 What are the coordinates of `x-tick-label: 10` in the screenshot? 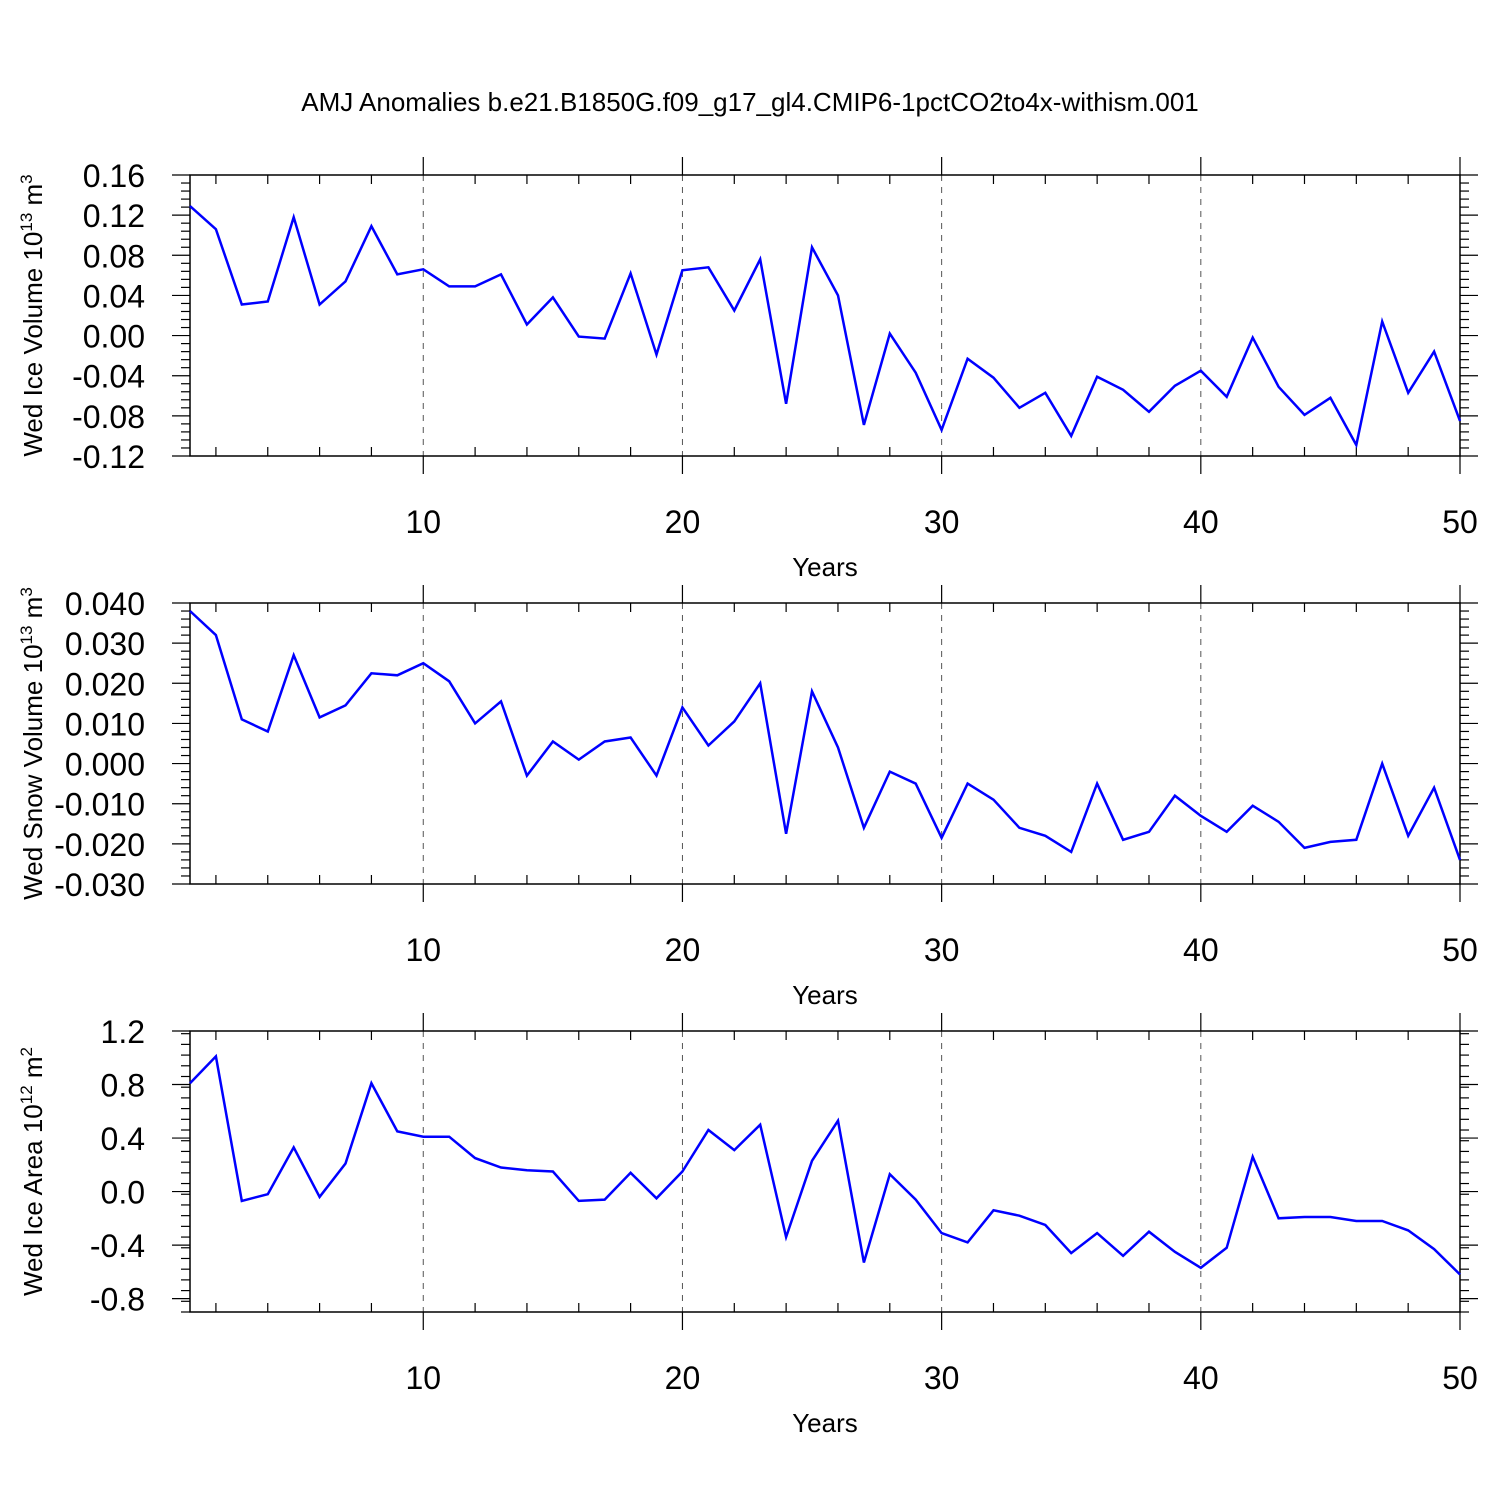 It's located at (423, 522).